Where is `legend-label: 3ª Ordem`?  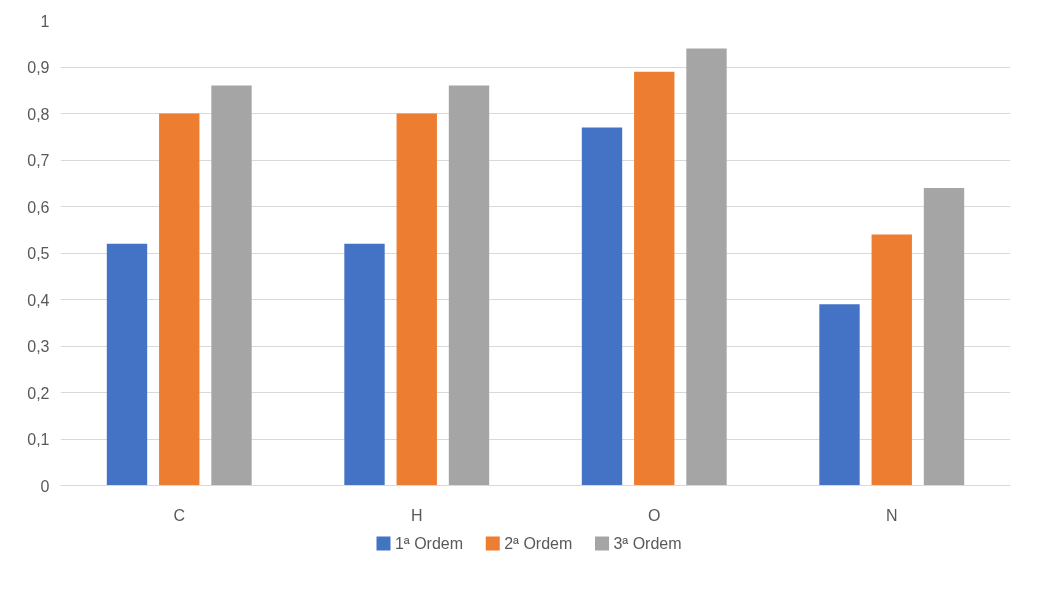 legend-label: 3ª Ordem is located at coordinates (647, 543).